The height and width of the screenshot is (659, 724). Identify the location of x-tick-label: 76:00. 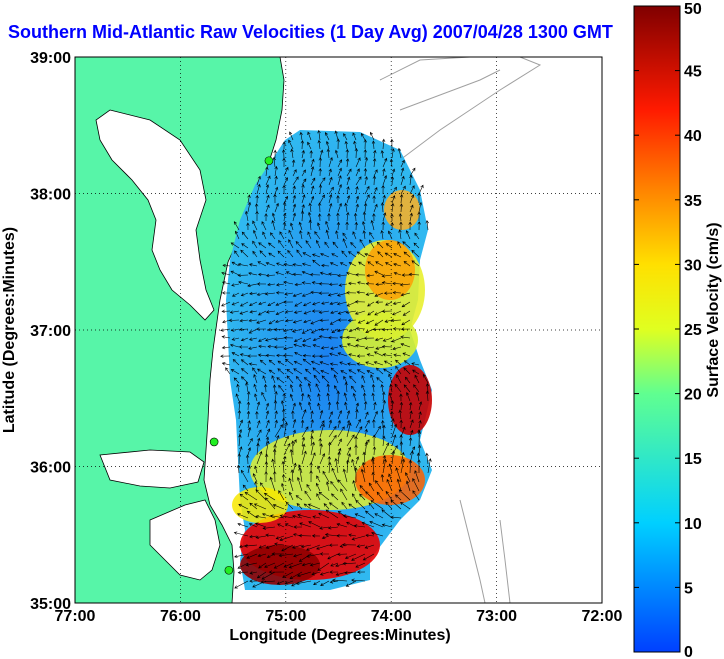
(180, 616).